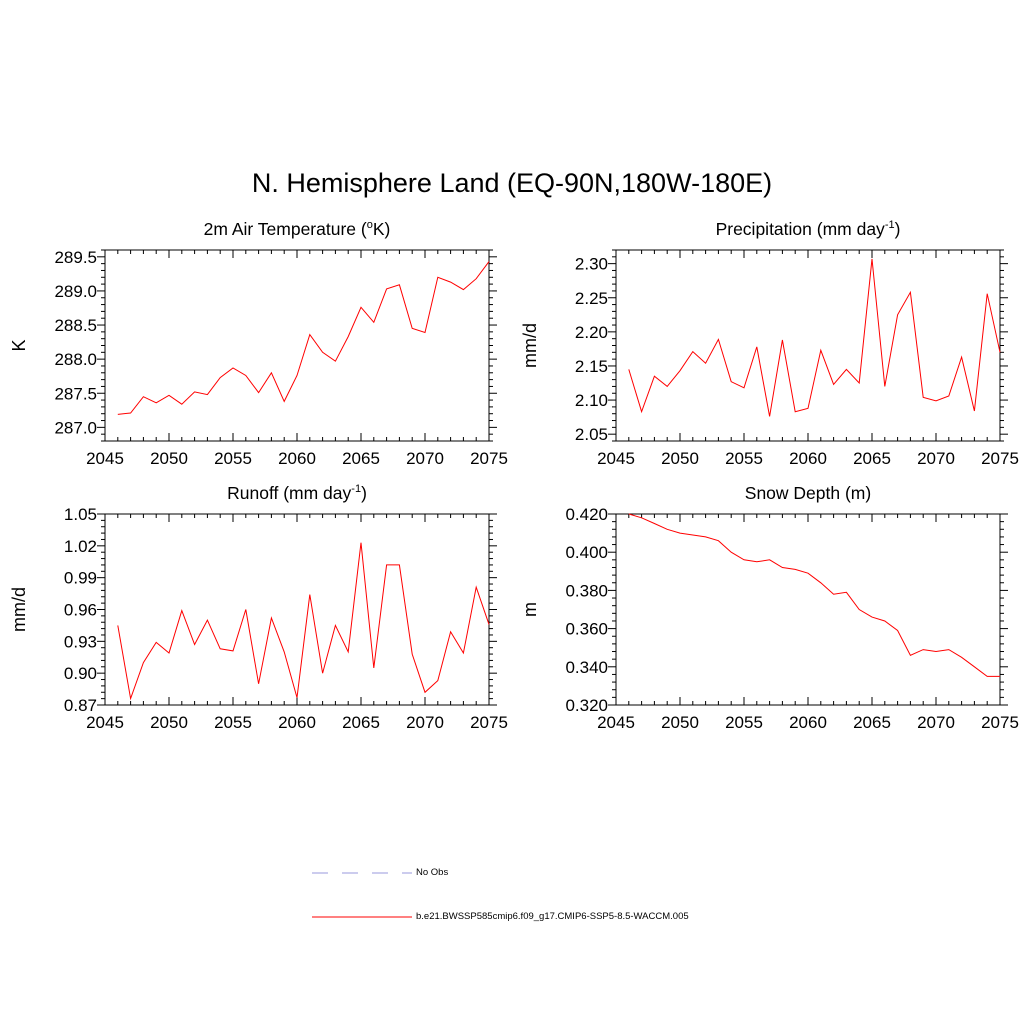 This screenshot has height=1024, width=1024. Describe the element at coordinates (586, 667) in the screenshot. I see `y-tick-label: 0.340` at that location.